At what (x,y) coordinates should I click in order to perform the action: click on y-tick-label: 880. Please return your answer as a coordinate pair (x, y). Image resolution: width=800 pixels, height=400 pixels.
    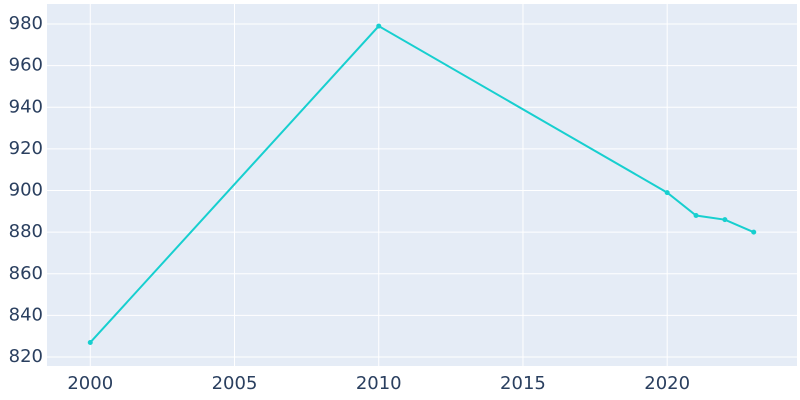
    Looking at the image, I should click on (26, 231).